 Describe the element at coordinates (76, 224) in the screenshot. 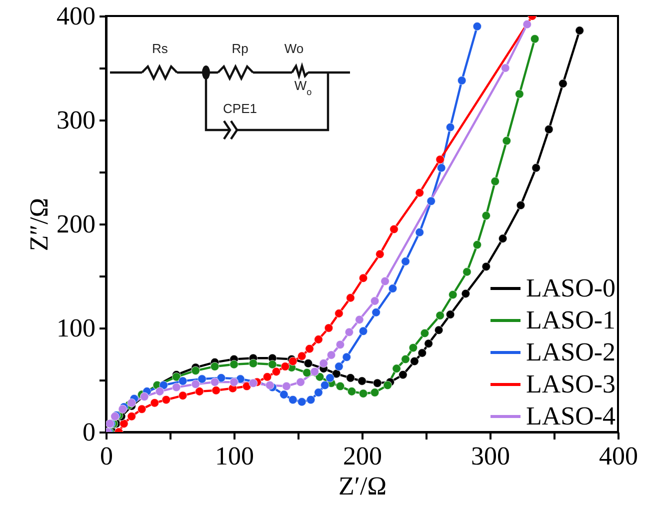

I see `y-tick-label: 200` at that location.